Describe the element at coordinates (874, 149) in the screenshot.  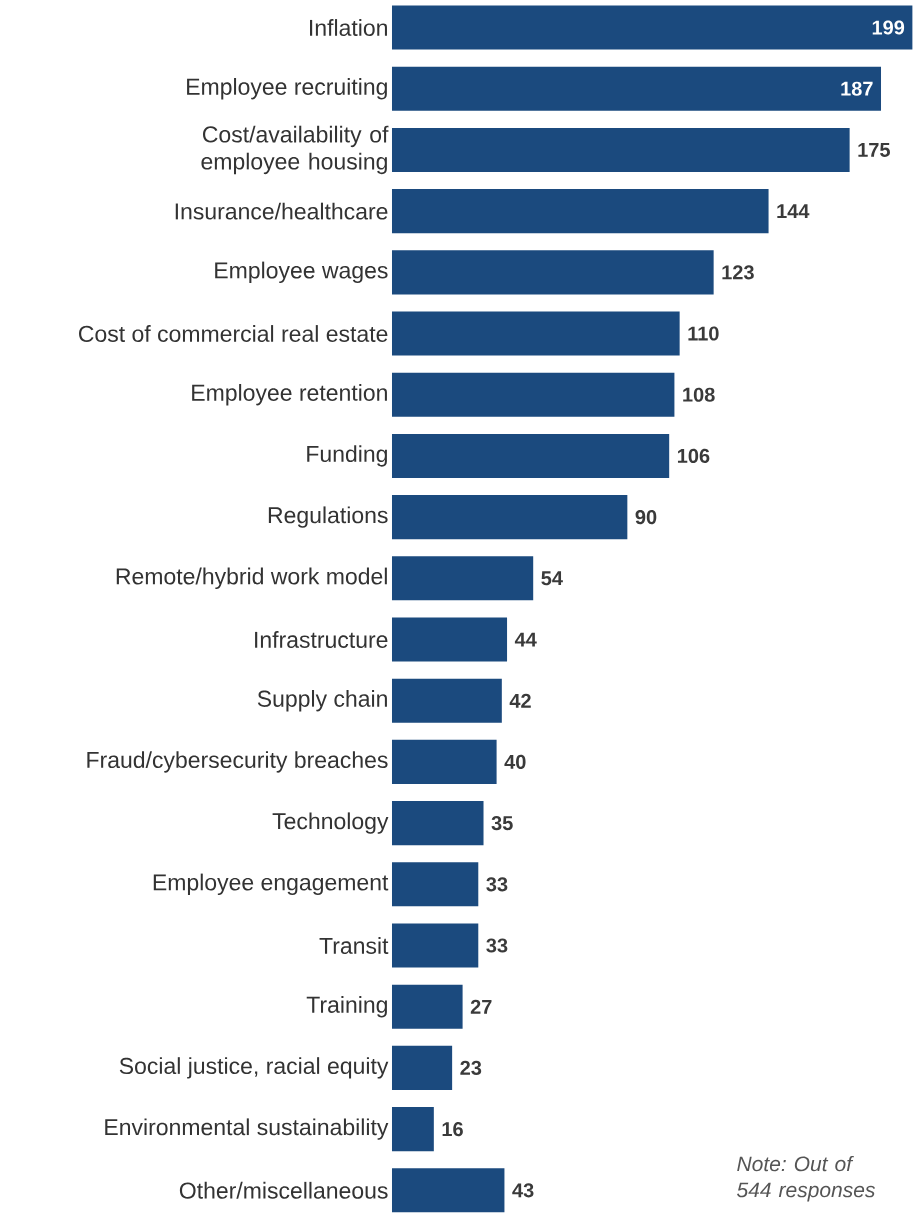
I see `data-label: 175` at that location.